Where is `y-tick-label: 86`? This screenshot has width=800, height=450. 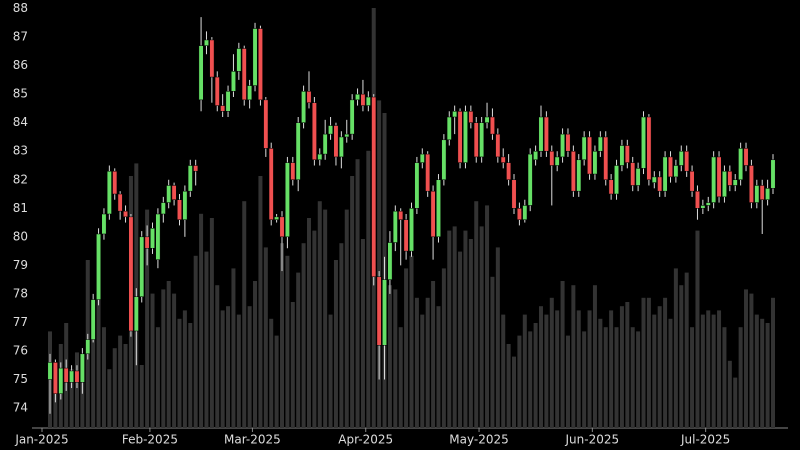 y-tick-label: 86 is located at coordinates (20, 65).